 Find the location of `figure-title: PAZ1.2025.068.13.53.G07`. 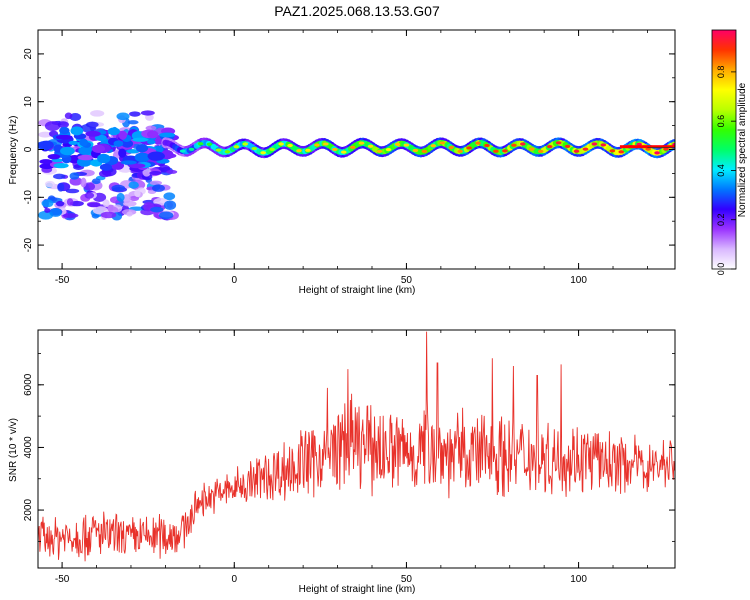

figure-title: PAZ1.2025.068.13.53.G07 is located at coordinates (357, 11).